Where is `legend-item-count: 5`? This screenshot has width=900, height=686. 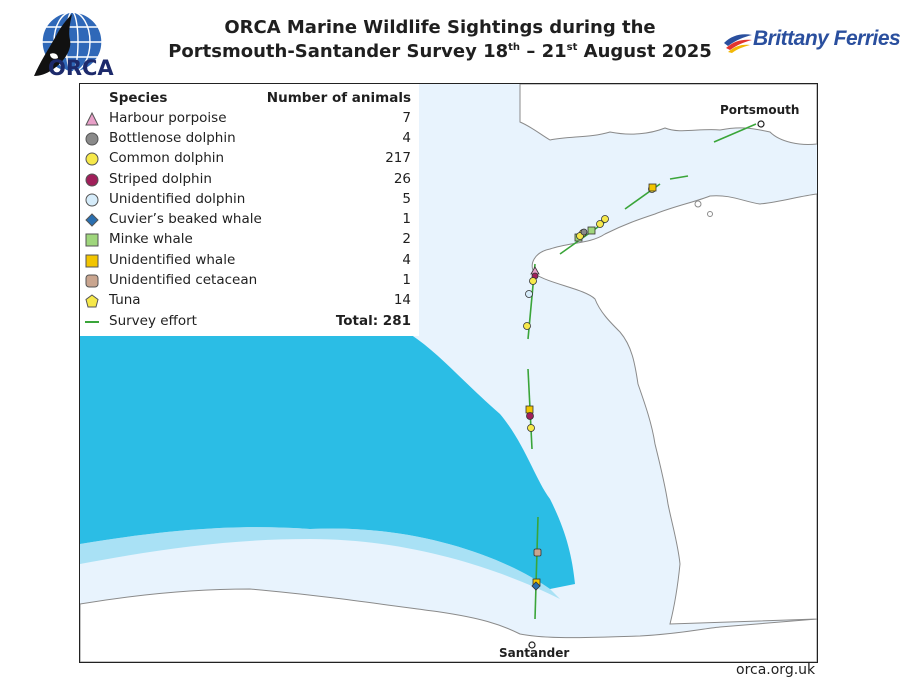
legend-item-count: 5 is located at coordinates (406, 199).